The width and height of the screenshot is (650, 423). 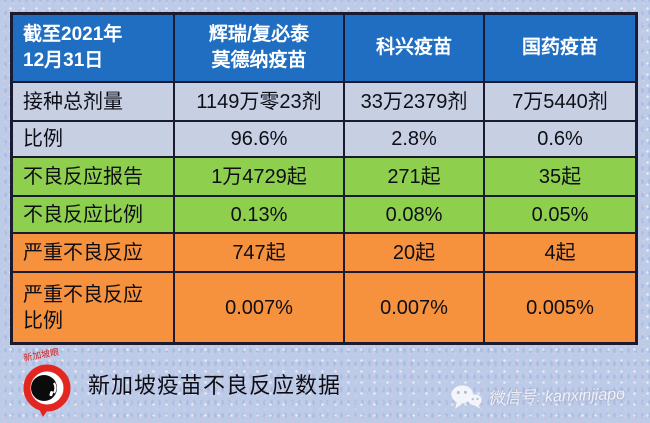 What do you see at coordinates (93, 252) in the screenshot?
I see `row-label-serious-adverse: 严重不良反应` at bounding box center [93, 252].